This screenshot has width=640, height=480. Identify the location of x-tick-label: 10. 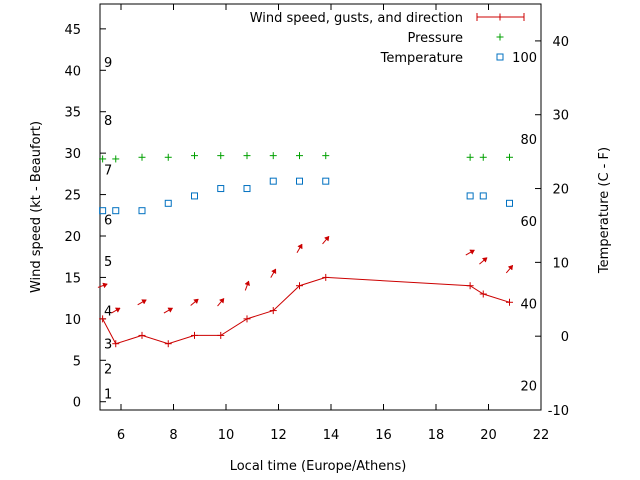
(226, 435).